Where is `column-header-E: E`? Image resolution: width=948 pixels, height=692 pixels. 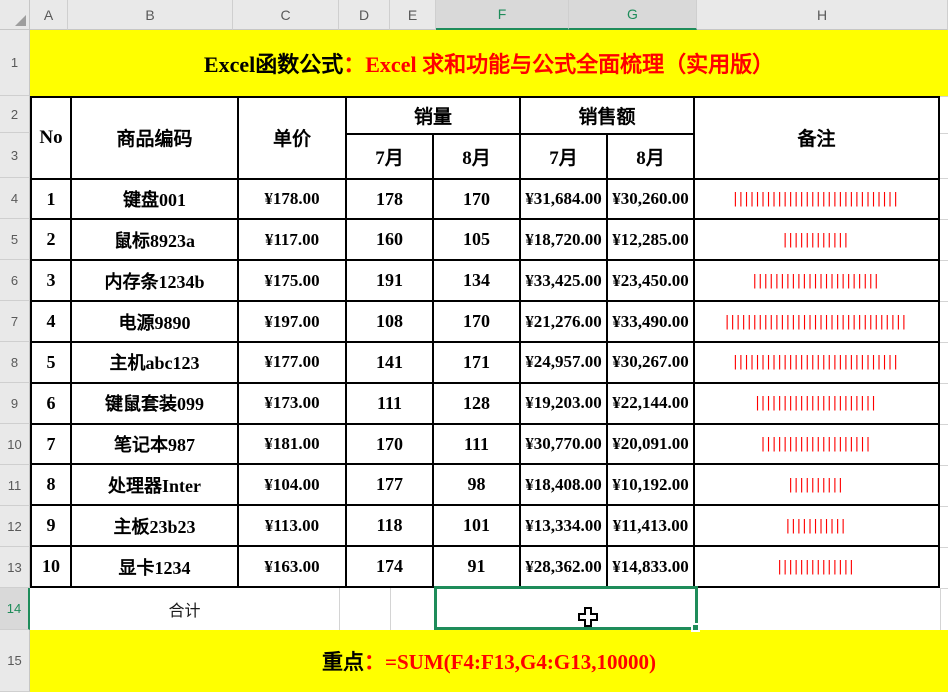 column-header-E: E is located at coordinates (413, 15).